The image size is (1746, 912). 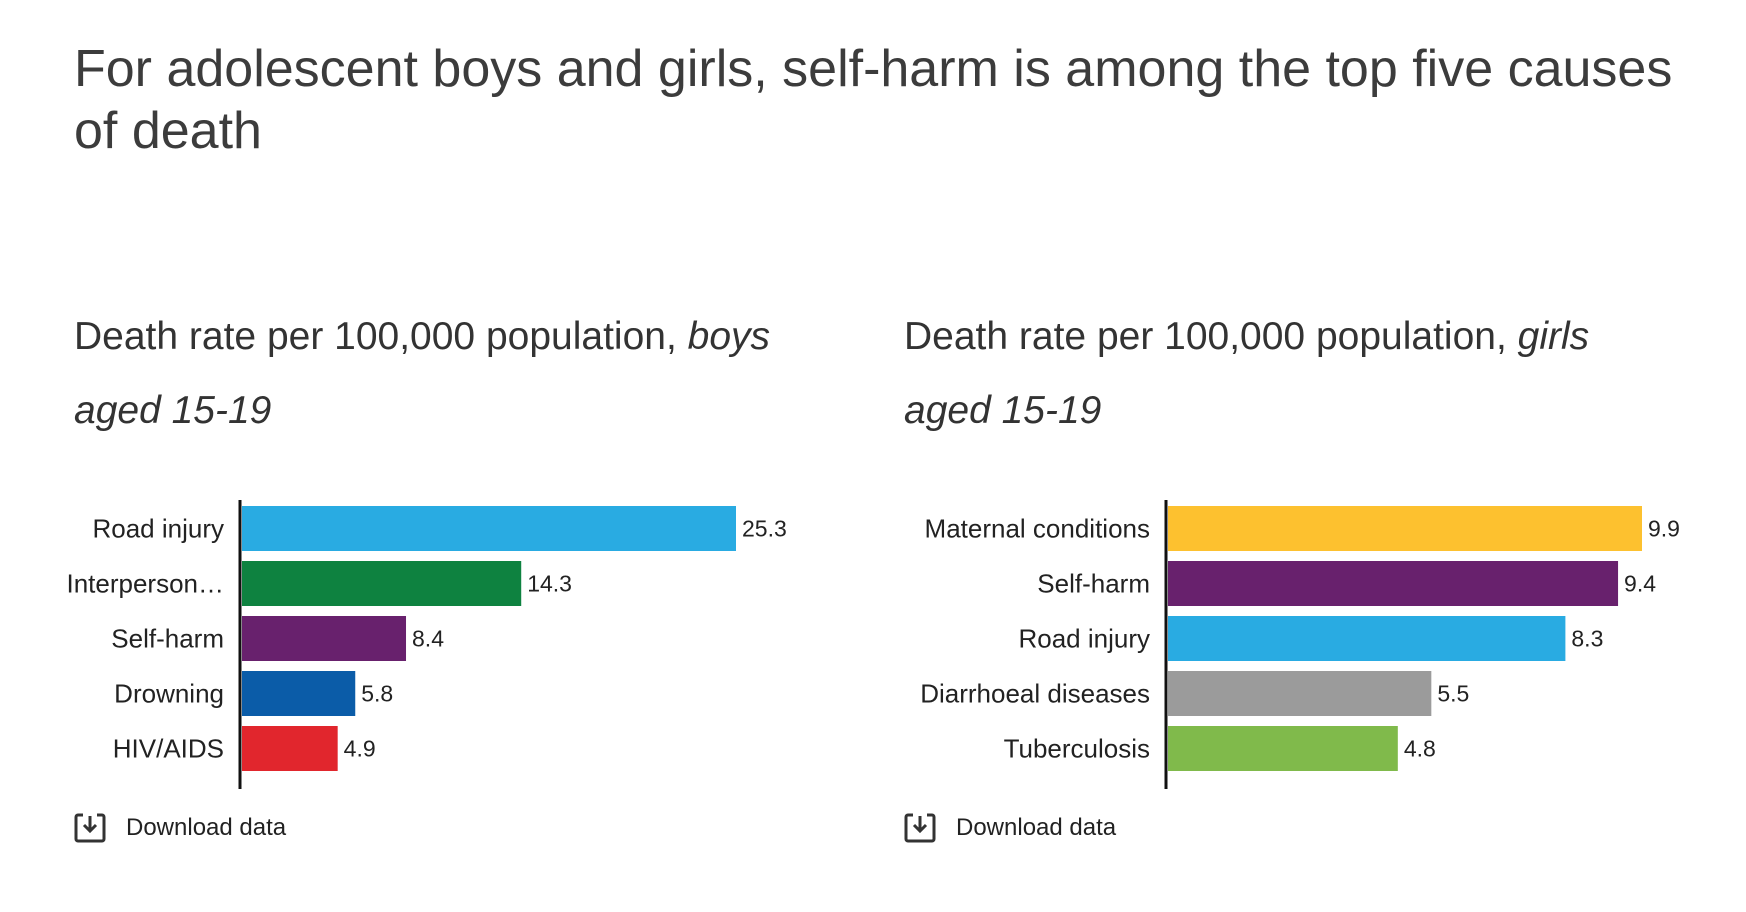 I want to click on value-label-4: 4.9, so click(x=360, y=749).